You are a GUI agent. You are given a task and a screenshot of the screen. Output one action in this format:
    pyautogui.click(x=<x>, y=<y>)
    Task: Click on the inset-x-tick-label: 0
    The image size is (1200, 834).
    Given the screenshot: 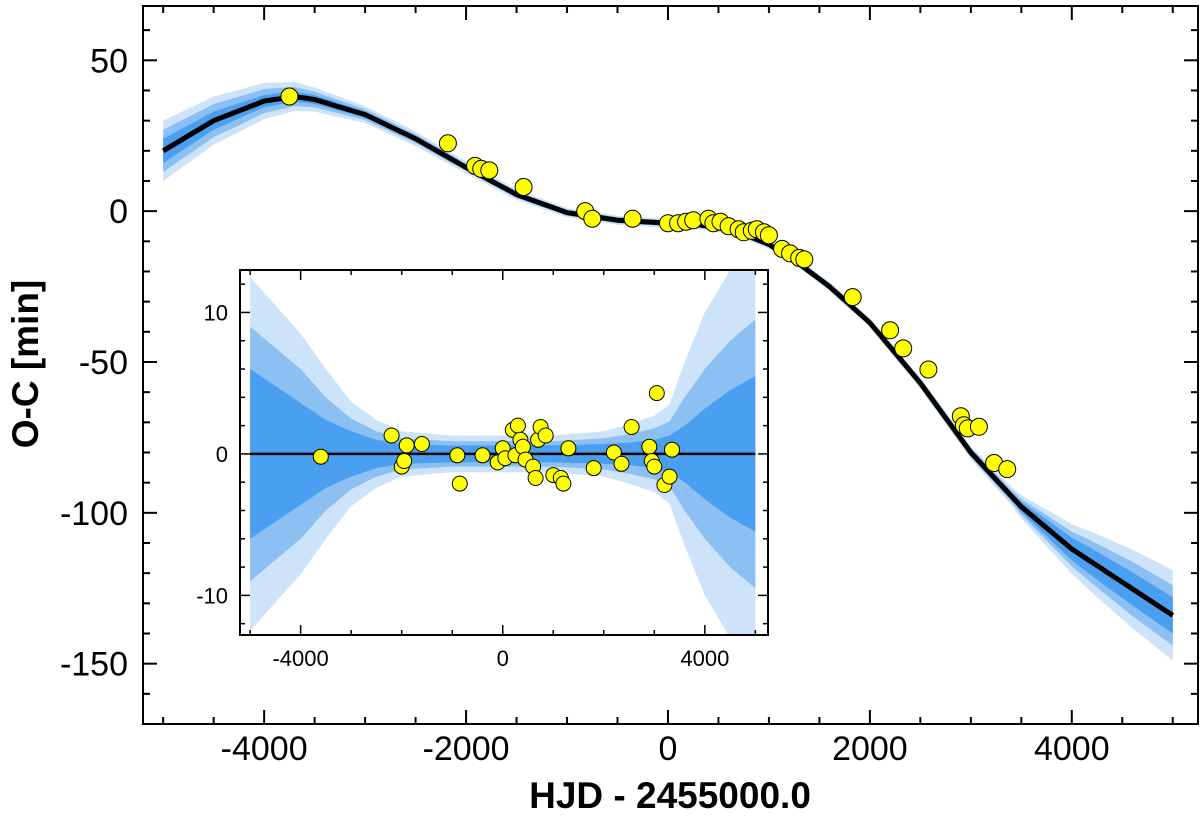 What is the action you would take?
    pyautogui.click(x=503, y=658)
    